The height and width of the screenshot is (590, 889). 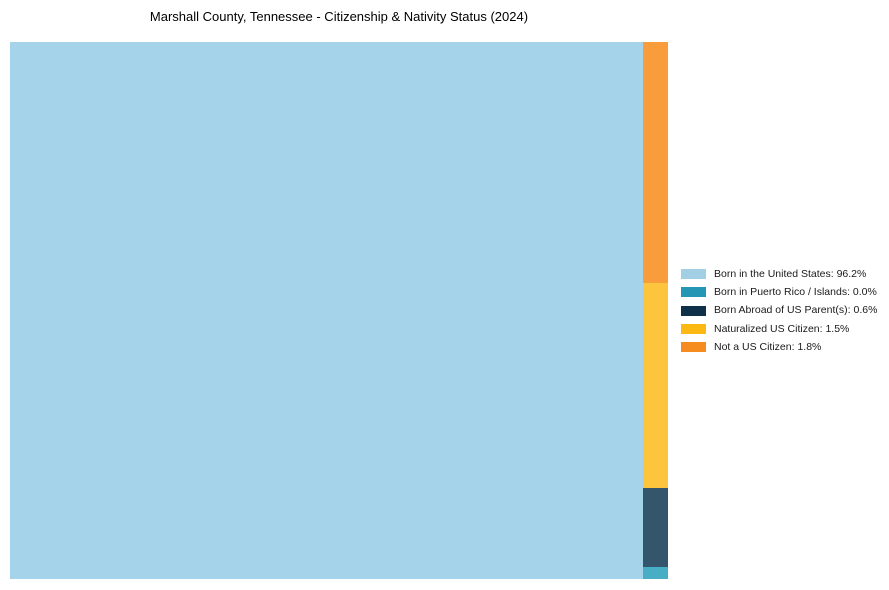 I want to click on legend-label: Not a US Citizen: 1.8%, so click(x=768, y=347).